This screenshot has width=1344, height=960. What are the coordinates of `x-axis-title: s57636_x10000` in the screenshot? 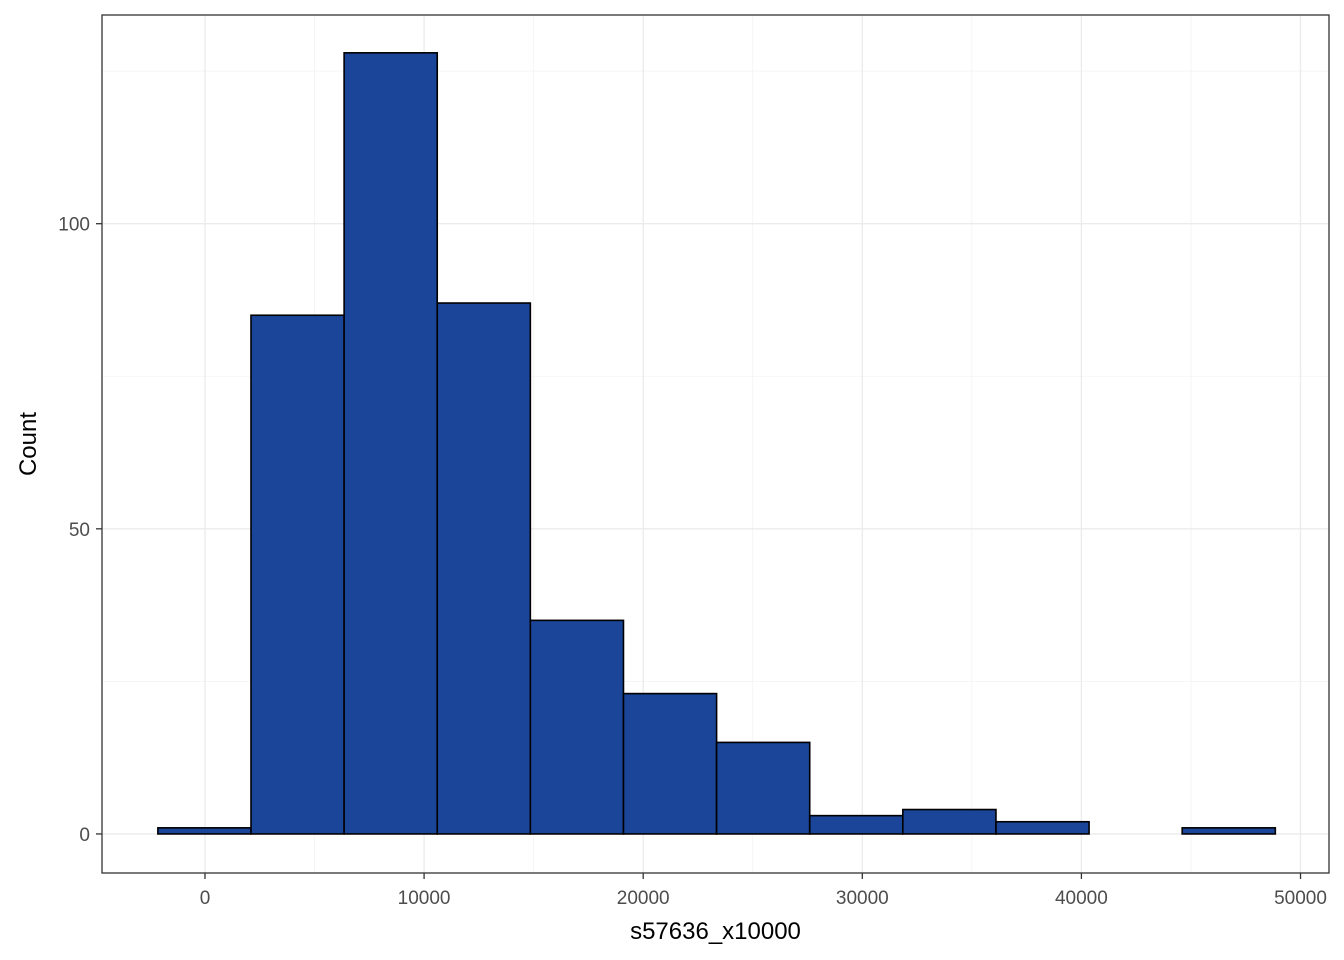 It's located at (715, 931).